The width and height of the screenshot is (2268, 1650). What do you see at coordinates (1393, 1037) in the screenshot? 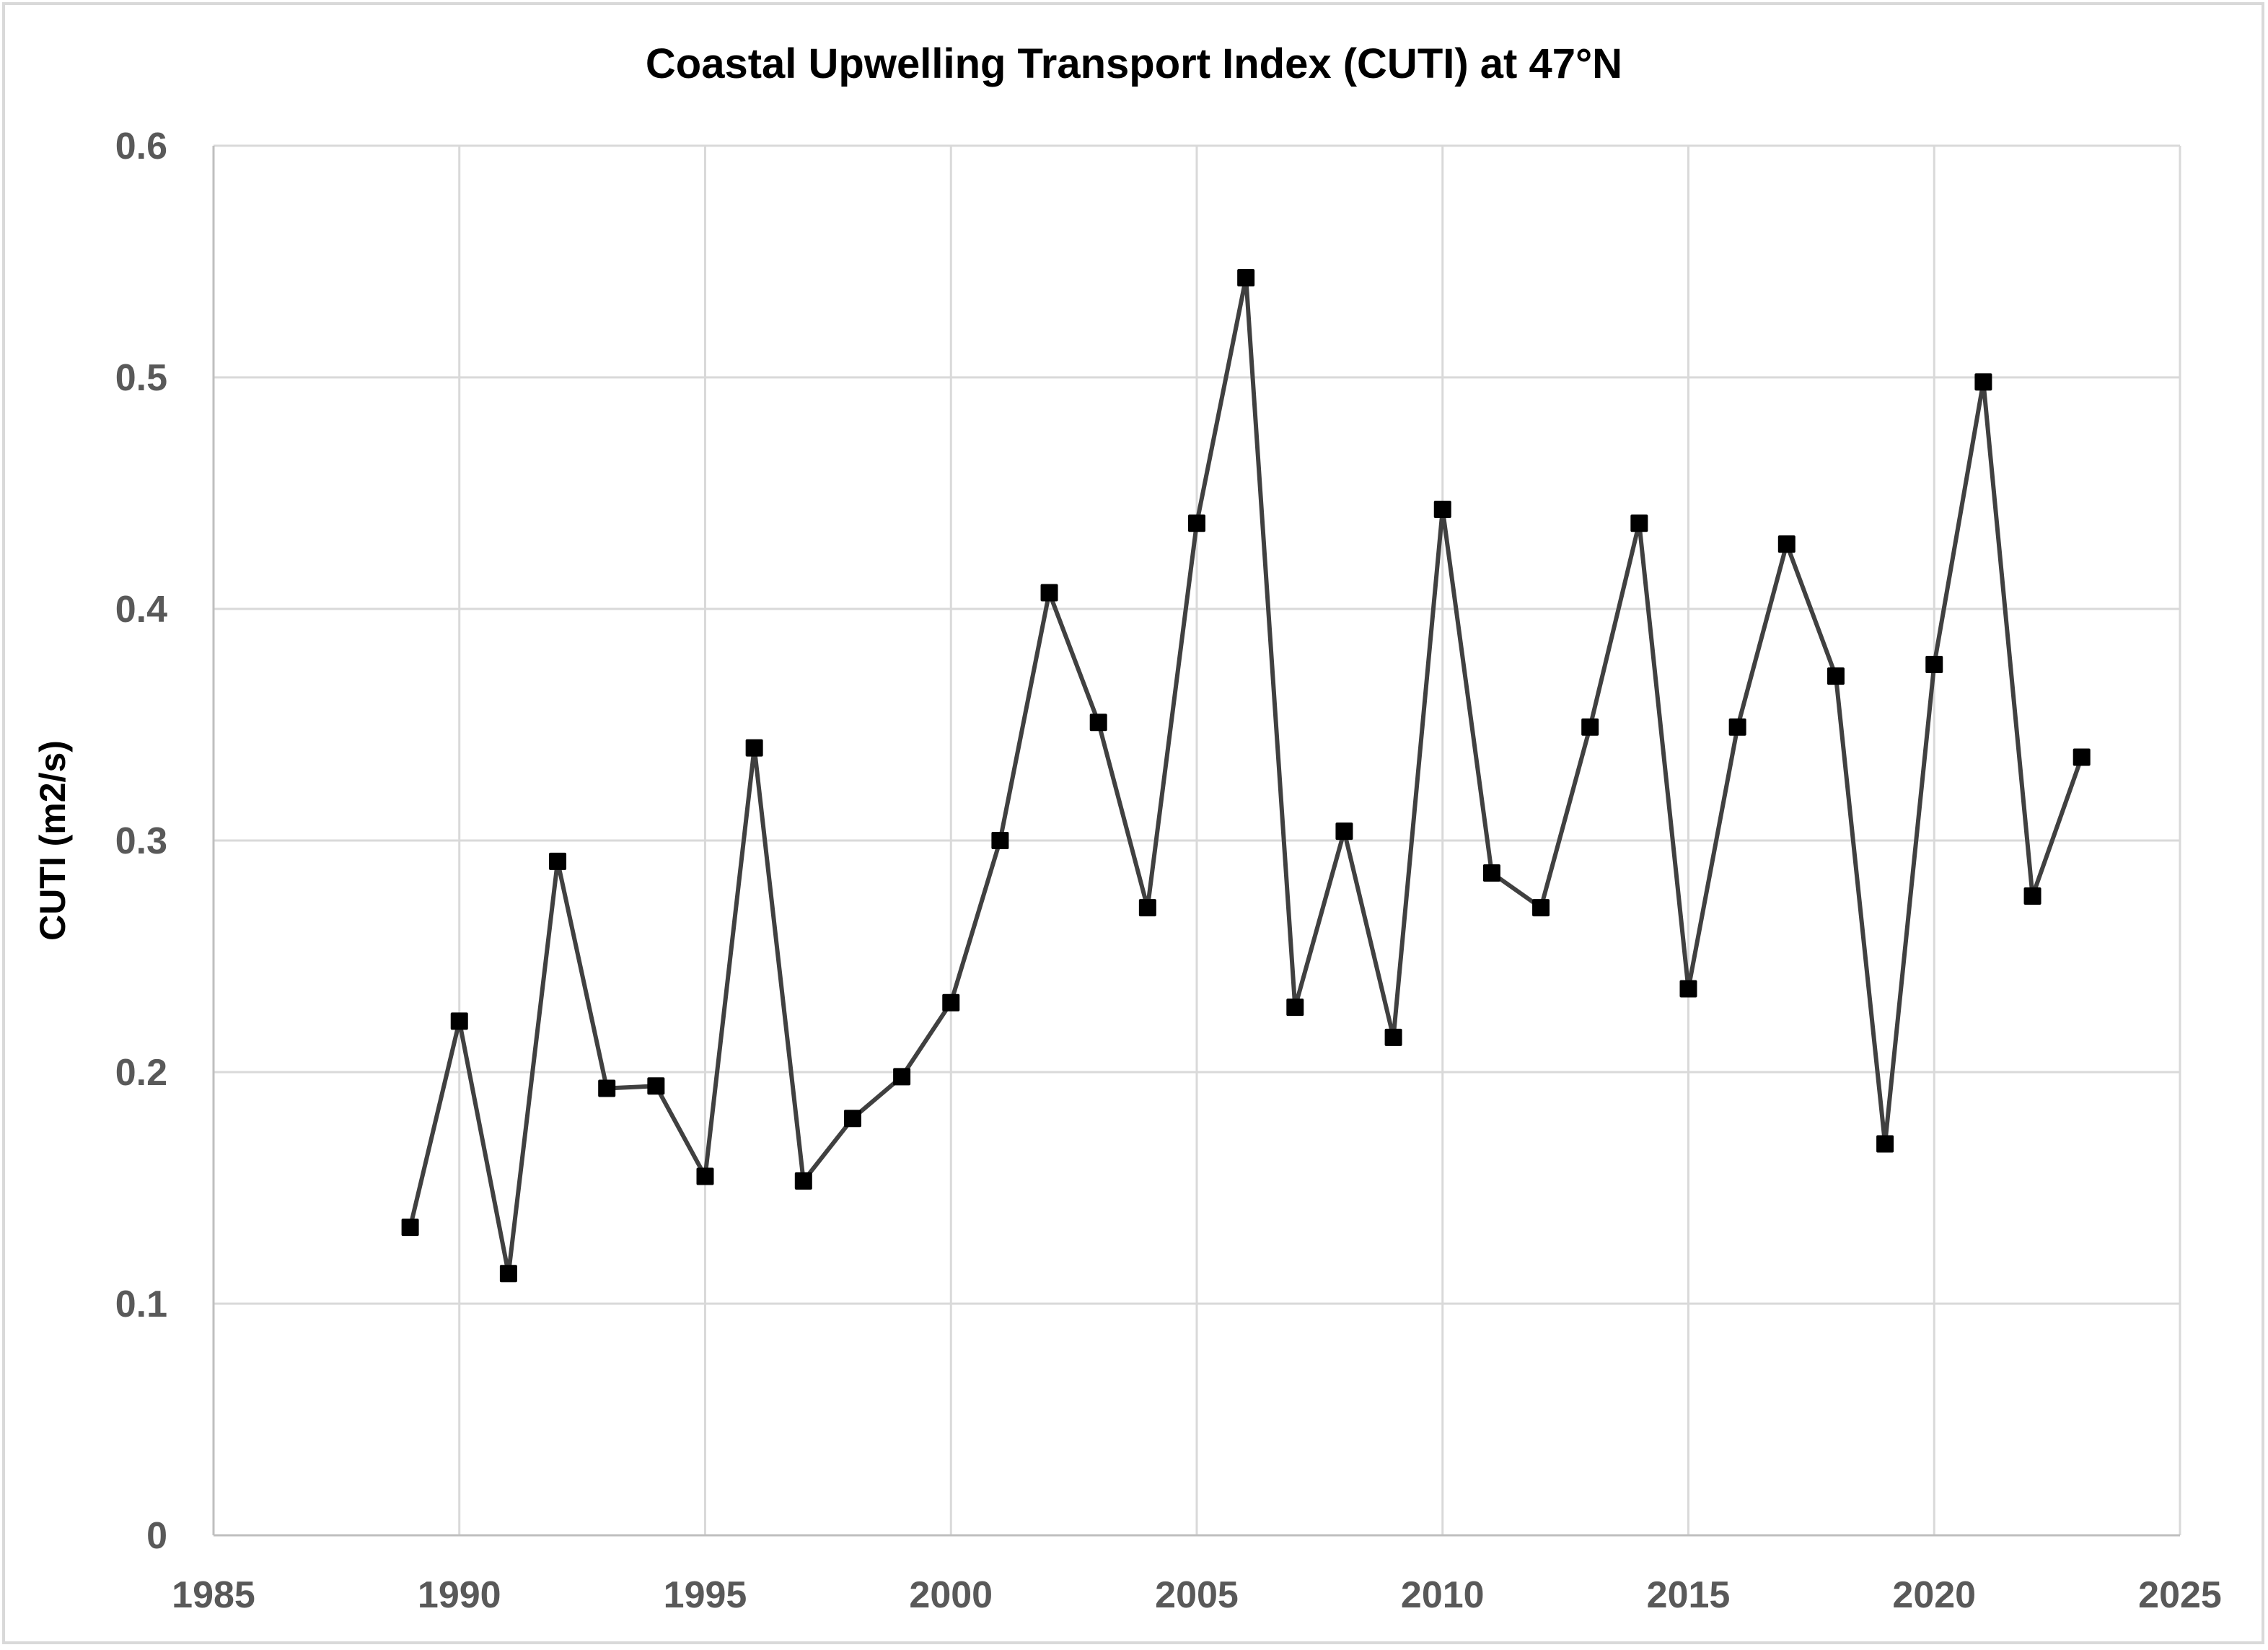
I see `data-point-2009` at bounding box center [1393, 1037].